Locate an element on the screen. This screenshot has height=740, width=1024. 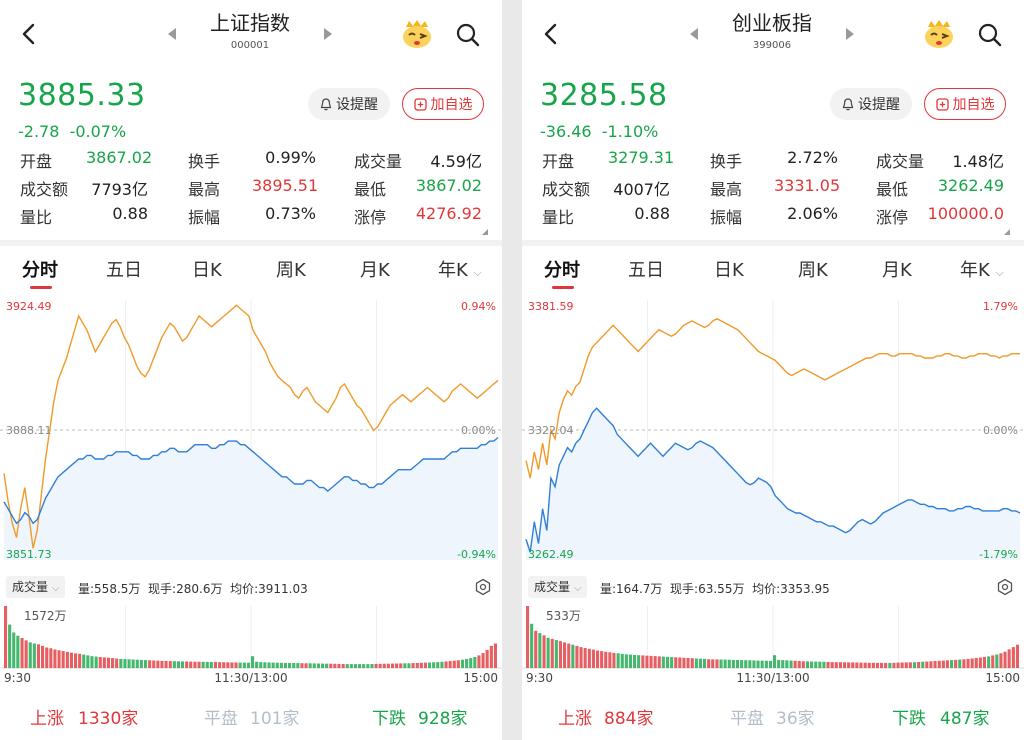
average-price: 3911.03 is located at coordinates (283, 589).